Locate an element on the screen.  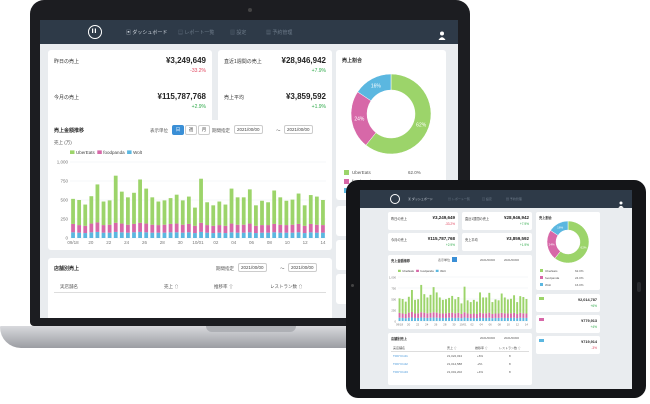
legend-label: Wolt is located at coordinates (138, 152).